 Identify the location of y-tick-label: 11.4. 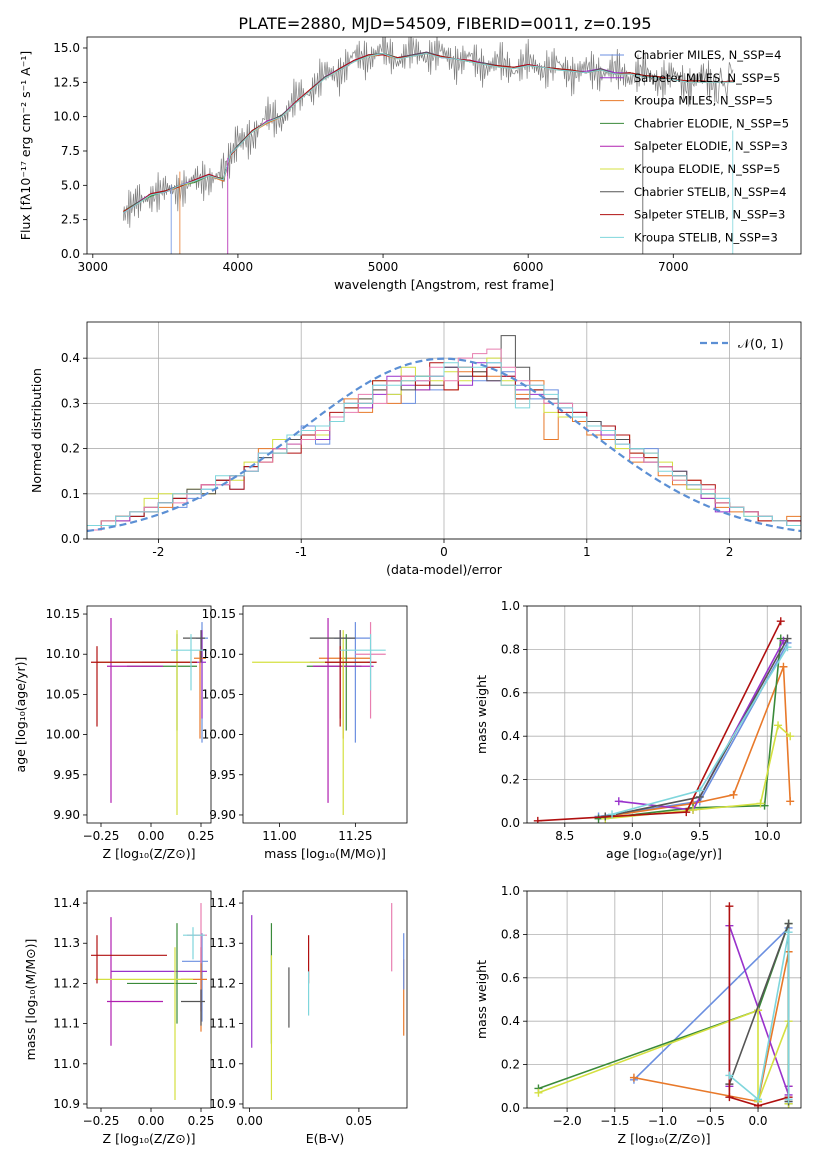
(66, 903).